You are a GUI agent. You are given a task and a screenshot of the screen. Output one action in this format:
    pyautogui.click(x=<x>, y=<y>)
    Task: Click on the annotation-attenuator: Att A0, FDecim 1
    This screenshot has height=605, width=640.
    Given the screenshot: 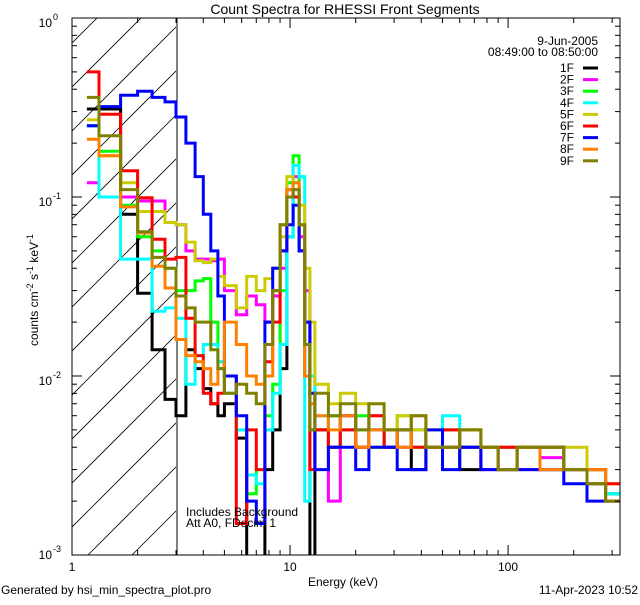 What is the action you would take?
    pyautogui.click(x=231, y=523)
    